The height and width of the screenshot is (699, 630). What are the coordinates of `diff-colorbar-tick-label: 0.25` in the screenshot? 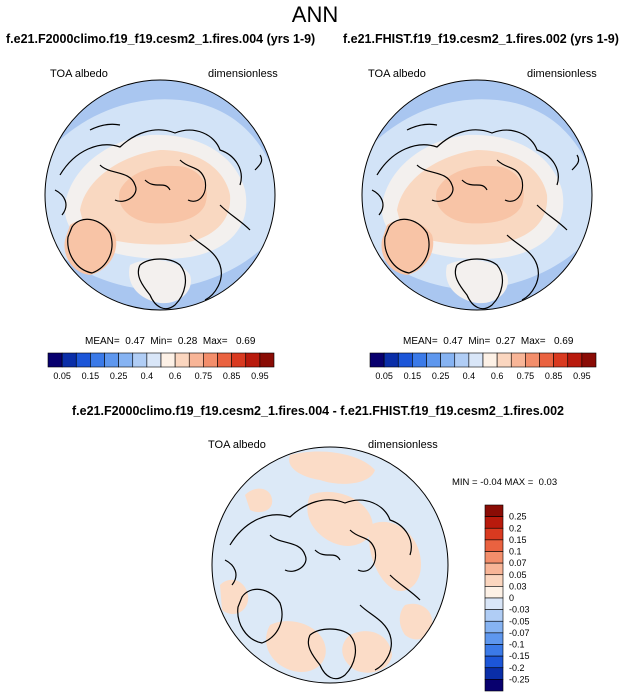 It's located at (518, 517).